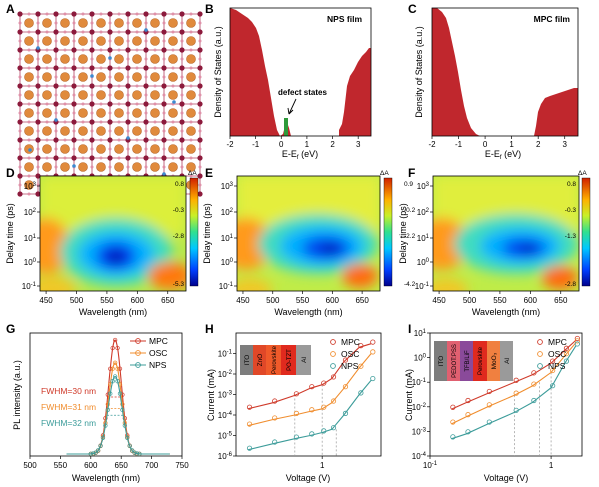 This screenshot has height=487, width=599. Describe the element at coordinates (432, 144) in the screenshot. I see `dos-xtick: -2` at that location.